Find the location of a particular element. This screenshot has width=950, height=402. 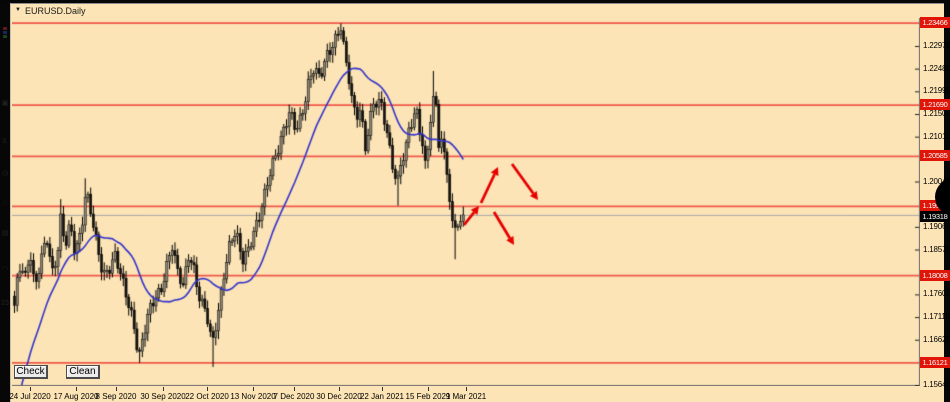

date-tick-label: 17 Aug 2020 is located at coordinates (76, 396).